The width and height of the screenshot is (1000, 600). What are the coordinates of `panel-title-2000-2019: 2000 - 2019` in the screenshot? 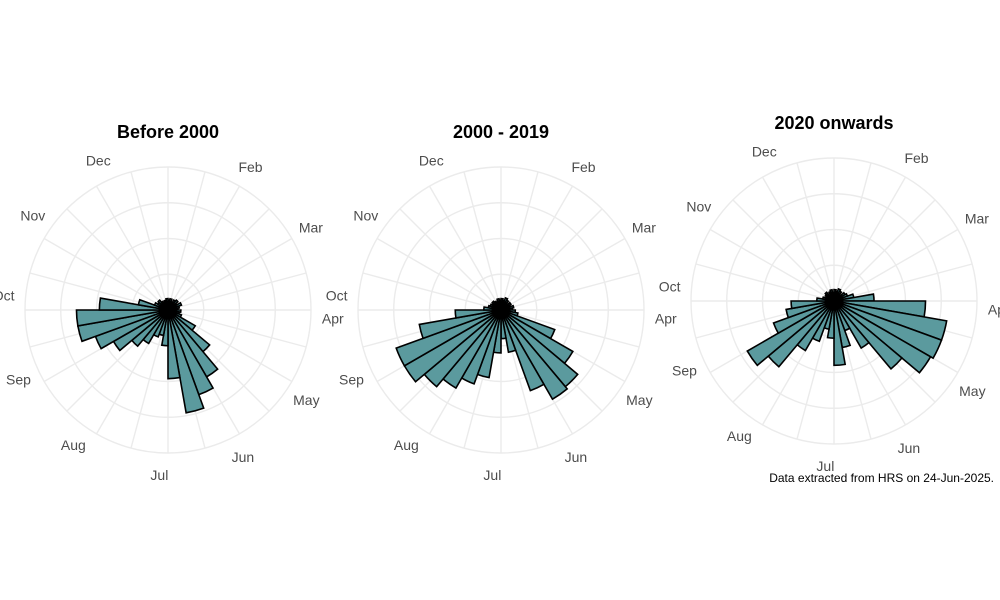 It's located at (501, 132).